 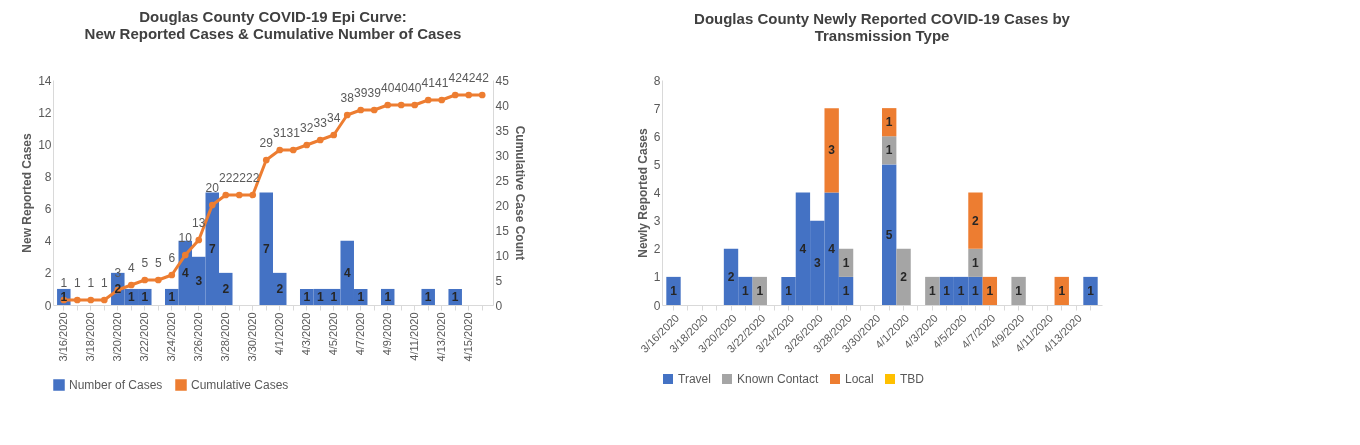 I want to click on y-tick-label: 2, so click(x=48, y=273).